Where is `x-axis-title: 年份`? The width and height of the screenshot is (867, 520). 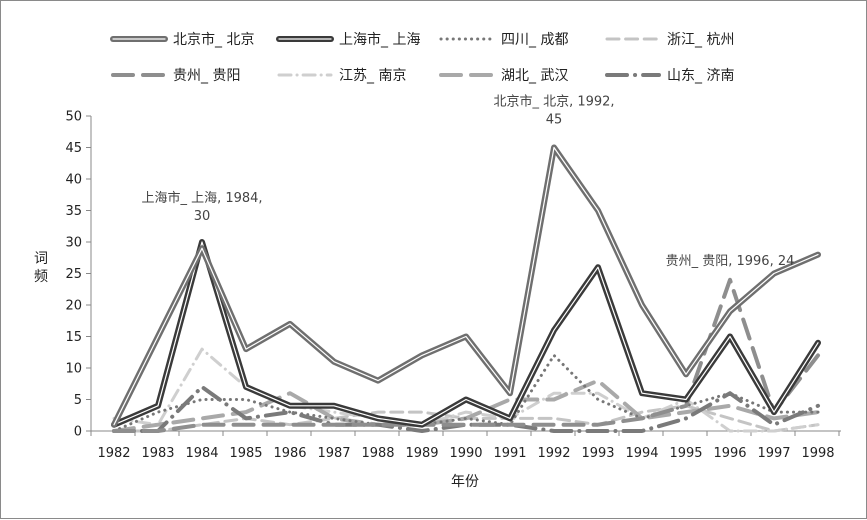 x-axis-title: 年份 is located at coordinates (465, 482).